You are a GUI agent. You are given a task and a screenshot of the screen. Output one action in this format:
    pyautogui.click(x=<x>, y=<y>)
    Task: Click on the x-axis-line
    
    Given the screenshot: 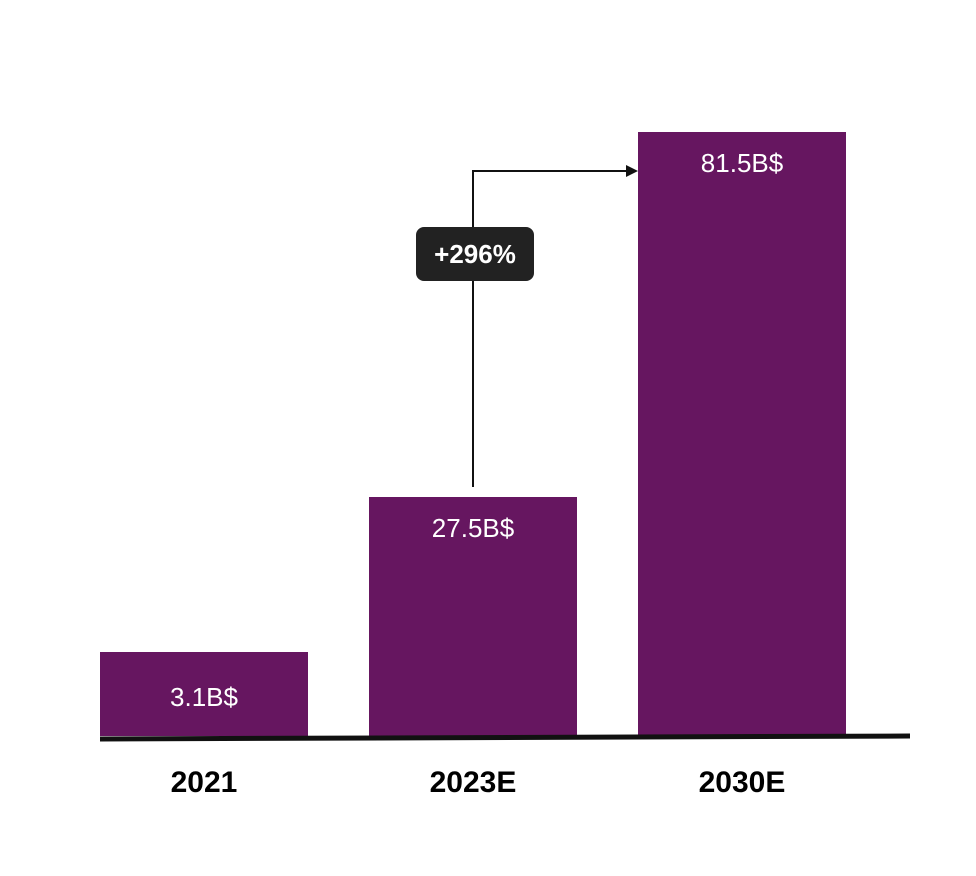 What is the action you would take?
    pyautogui.click(x=505, y=737)
    